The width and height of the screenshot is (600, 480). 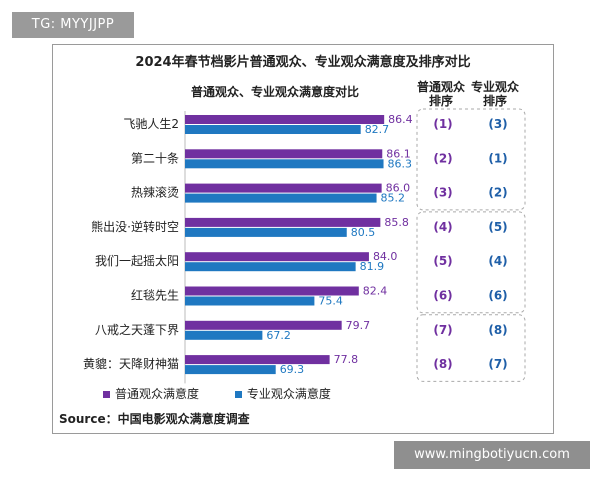 What do you see at coordinates (372, 266) in the screenshot?
I see `data-label-professional: 81.9` at bounding box center [372, 266].